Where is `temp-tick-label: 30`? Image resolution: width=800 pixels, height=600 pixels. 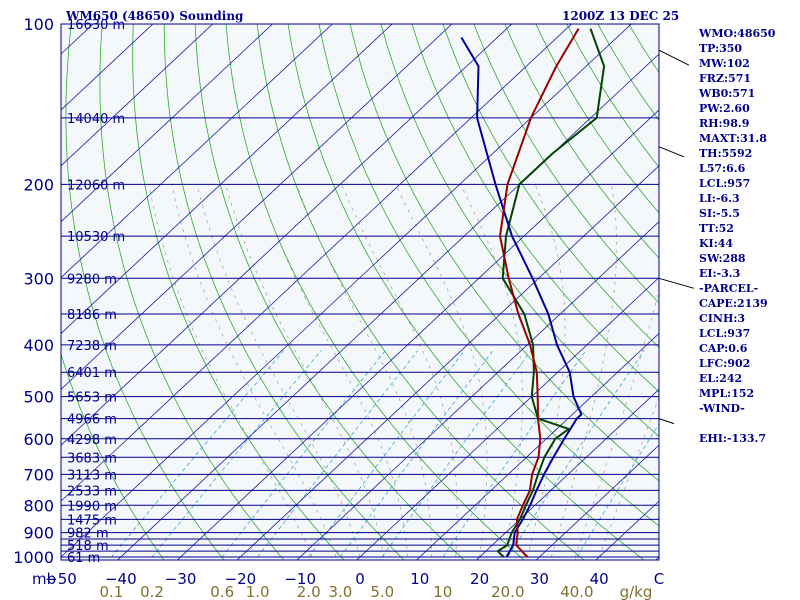
temp-tick-label: 30 is located at coordinates (539, 579).